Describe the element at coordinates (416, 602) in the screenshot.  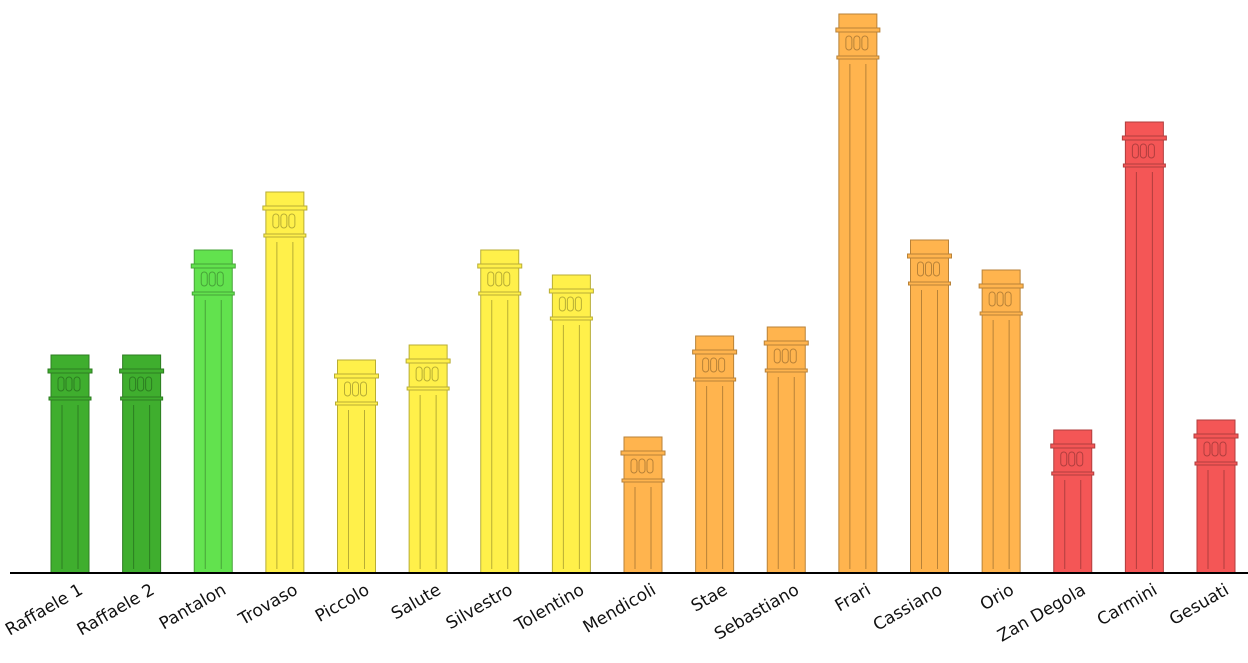
I see `x-tick-label: Salute` at that location.